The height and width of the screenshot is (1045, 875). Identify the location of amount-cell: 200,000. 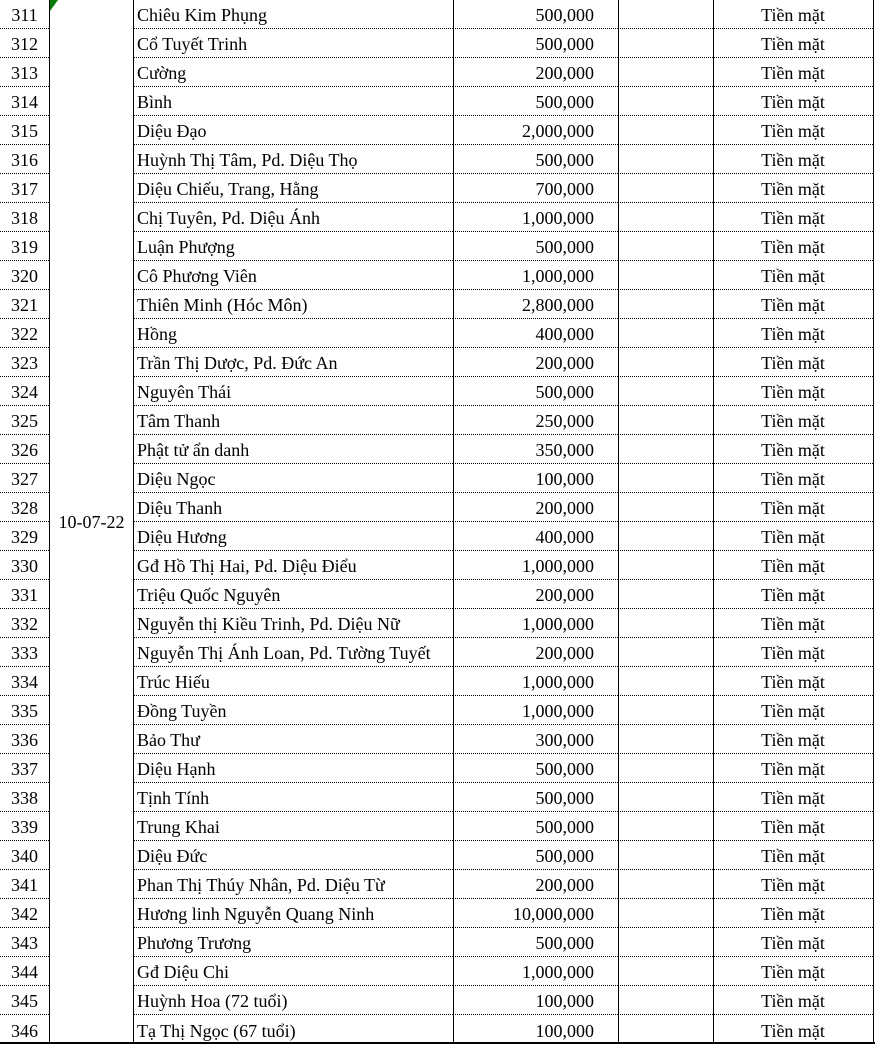
(535, 507).